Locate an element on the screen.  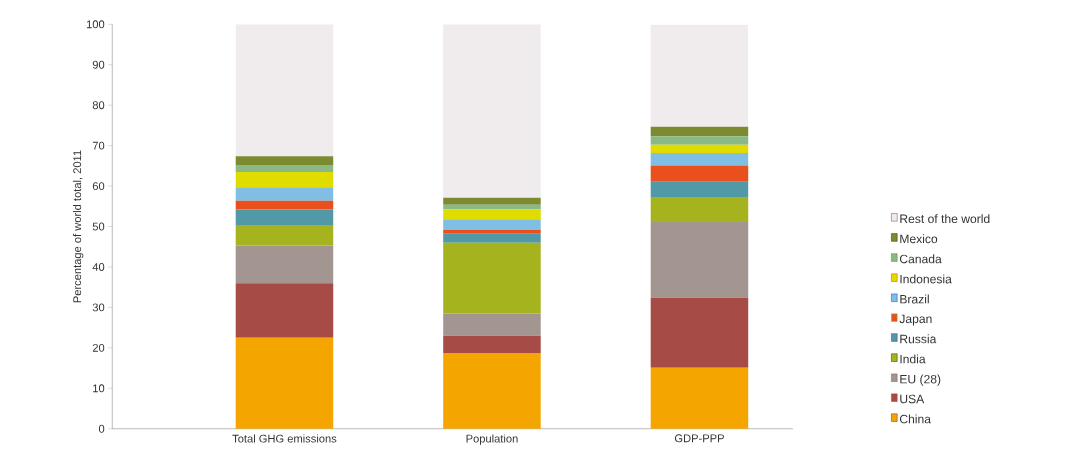
y-tick-label: 20 is located at coordinates (98, 347).